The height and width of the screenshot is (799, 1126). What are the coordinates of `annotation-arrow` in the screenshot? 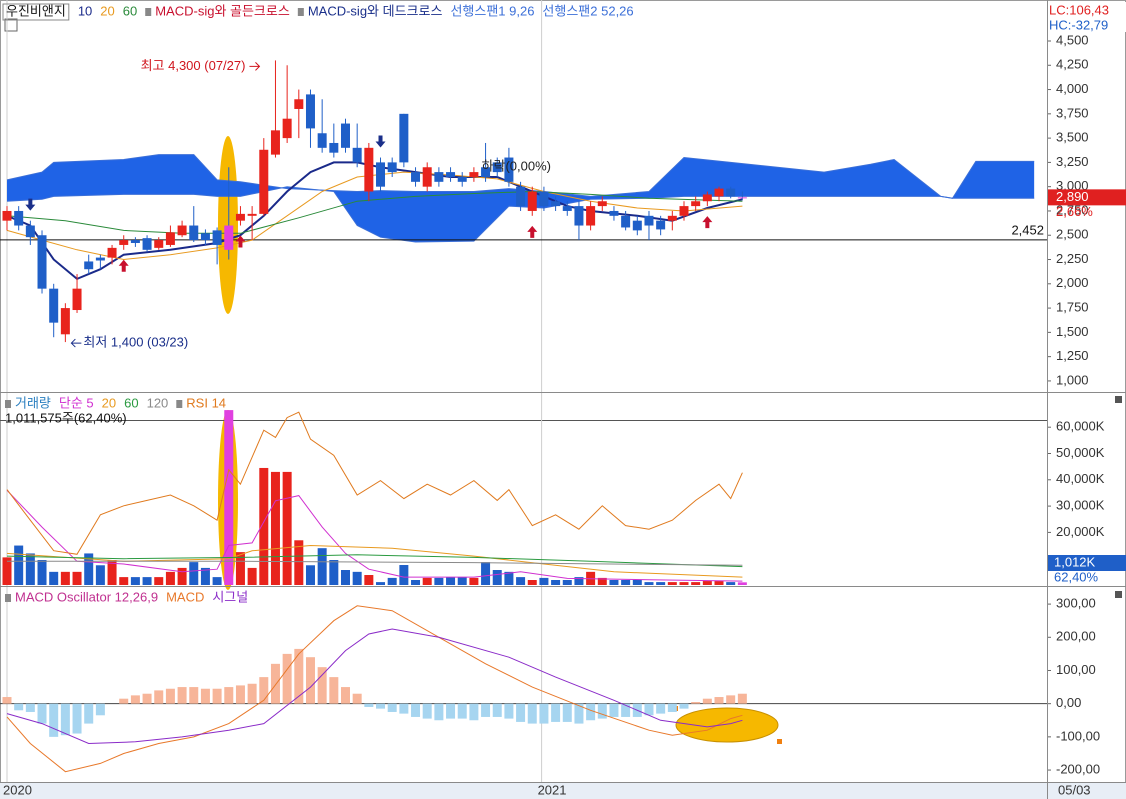 It's located at (255, 66).